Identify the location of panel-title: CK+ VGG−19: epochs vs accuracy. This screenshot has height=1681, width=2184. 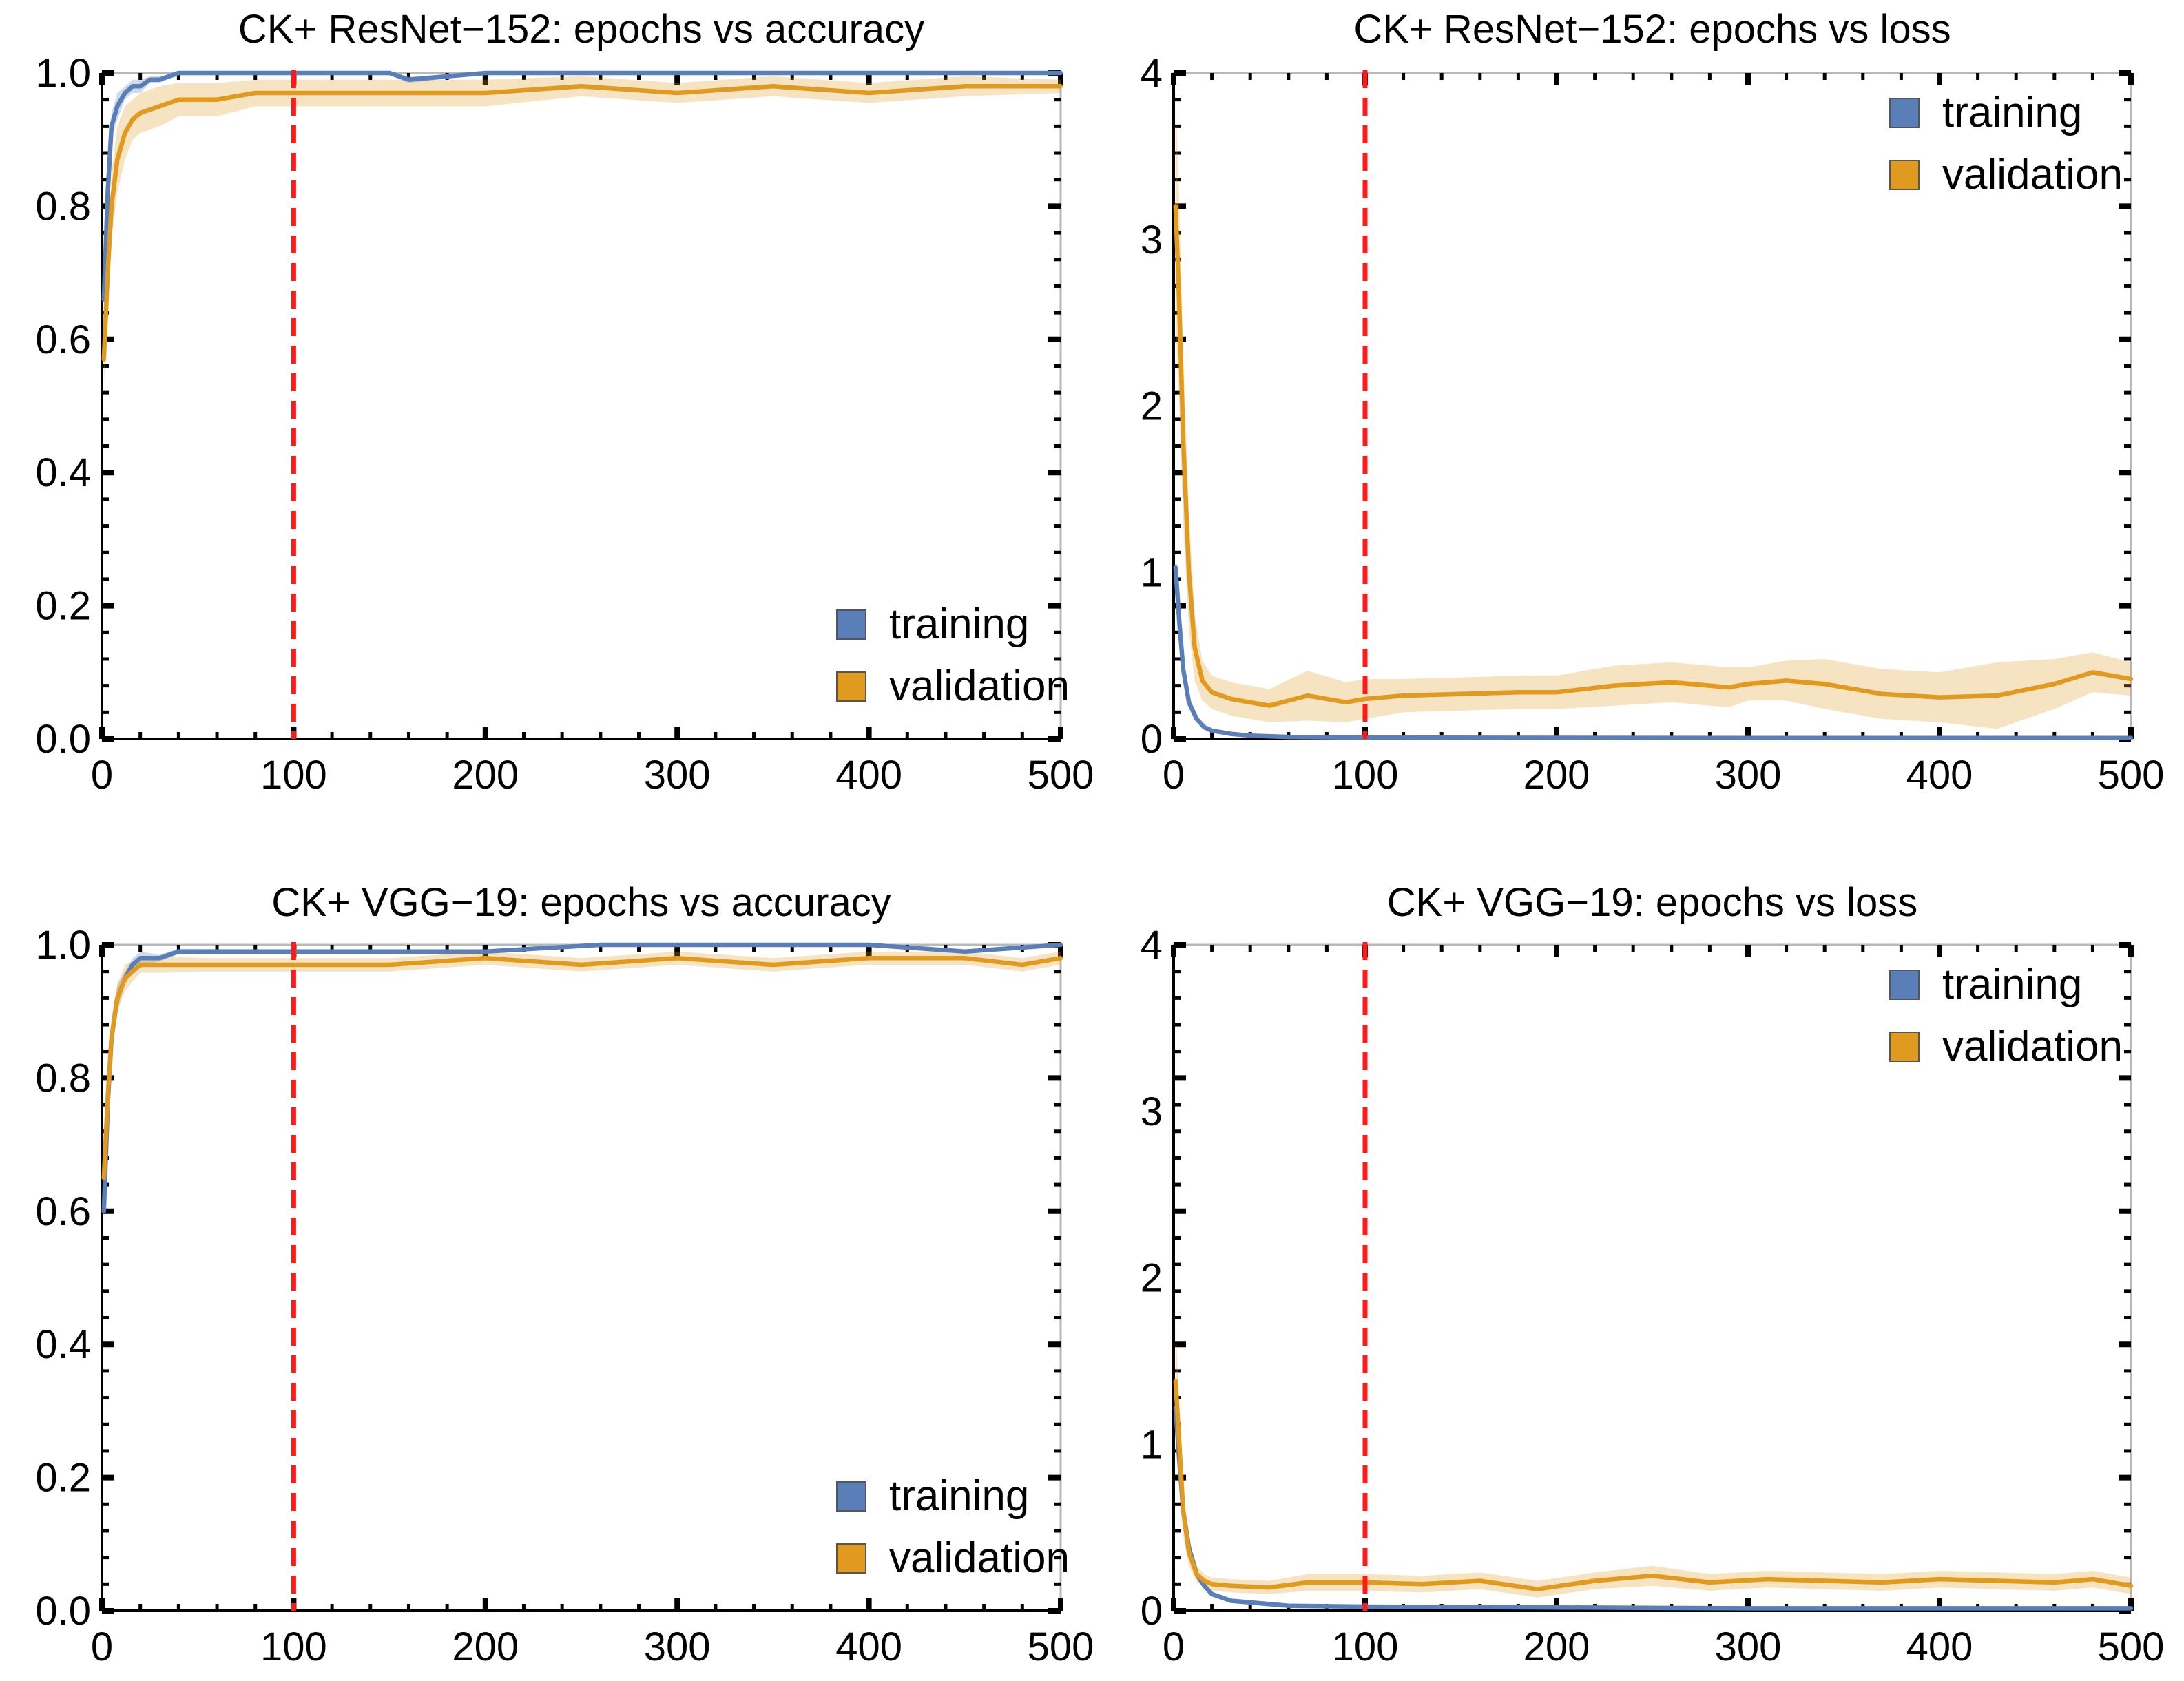
(581, 902).